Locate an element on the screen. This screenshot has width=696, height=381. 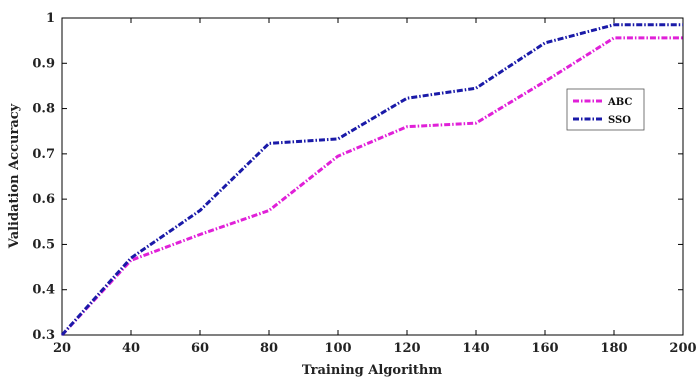
legend-label-sso: SSO is located at coordinates (619, 120).